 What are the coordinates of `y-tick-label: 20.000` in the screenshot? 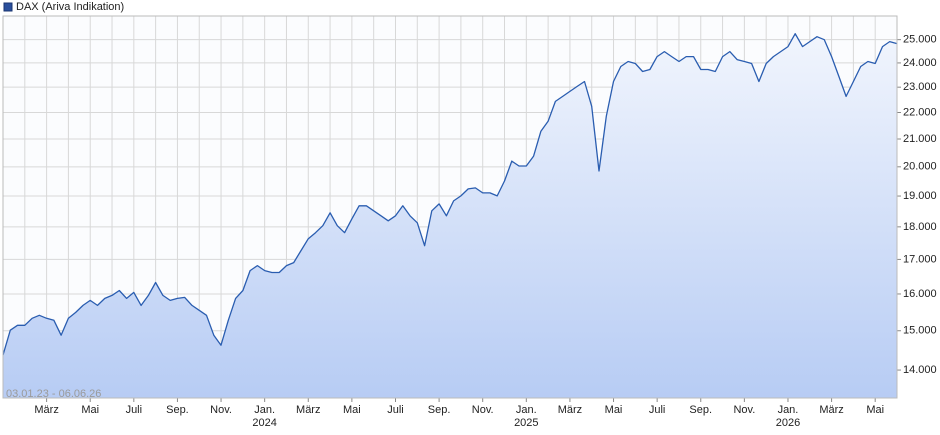 It's located at (920, 167).